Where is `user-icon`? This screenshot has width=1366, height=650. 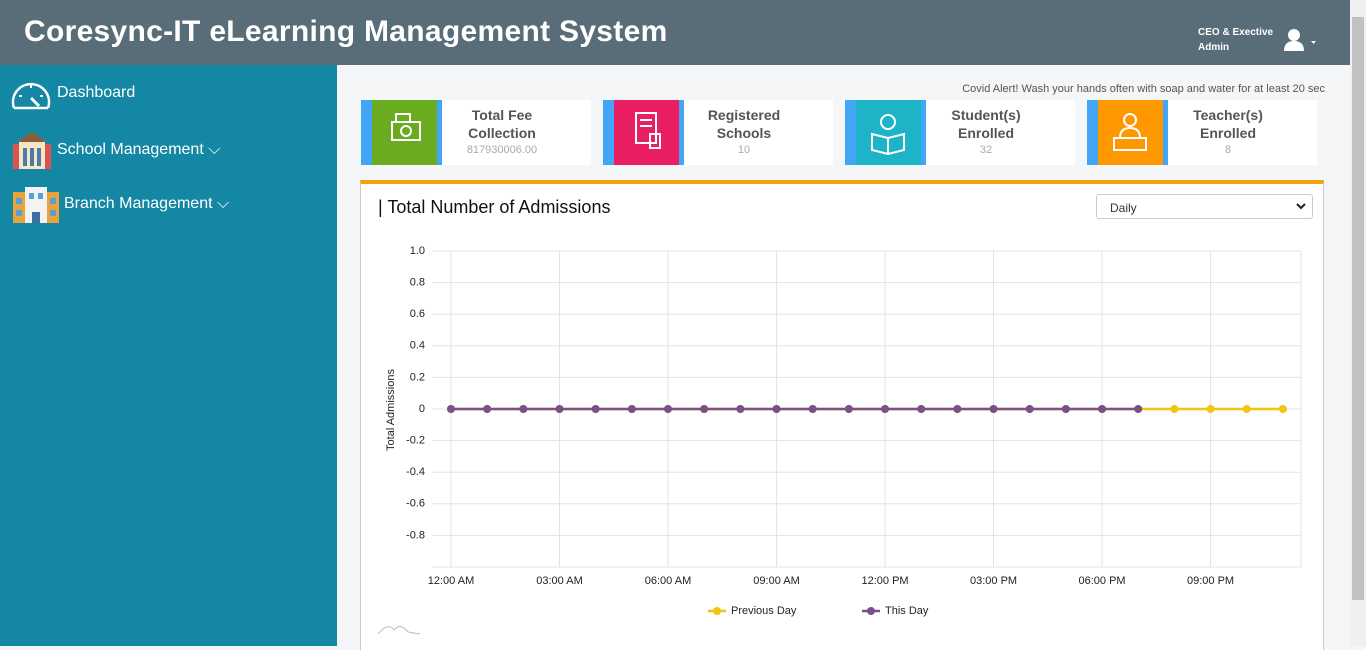
user-icon is located at coordinates (1302, 40).